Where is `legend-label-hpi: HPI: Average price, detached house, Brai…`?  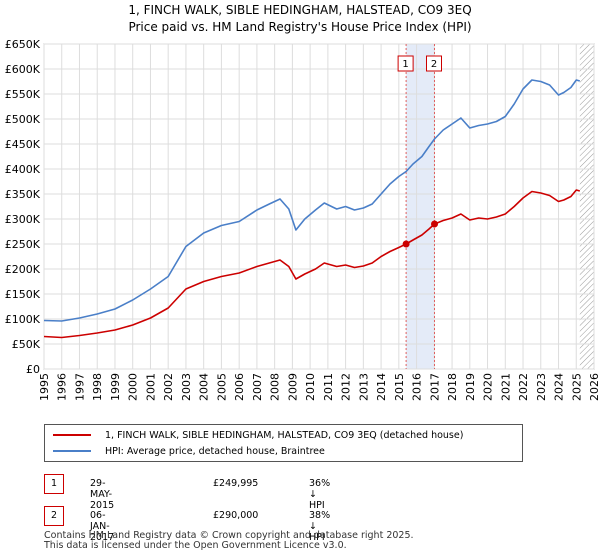 legend-label-hpi: HPI: Average price, detached house, Brai… is located at coordinates (215, 451).